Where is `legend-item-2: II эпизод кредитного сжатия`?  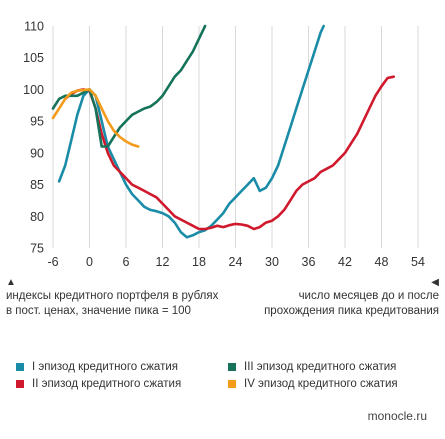 legend-item-2: II эпизод кредитного сжатия is located at coordinates (98, 384).